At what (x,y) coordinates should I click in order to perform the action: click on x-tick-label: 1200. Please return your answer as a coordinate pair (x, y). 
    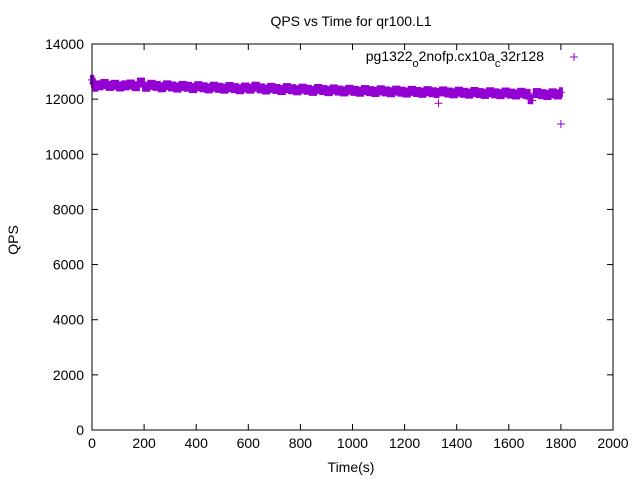
    Looking at the image, I should click on (404, 443).